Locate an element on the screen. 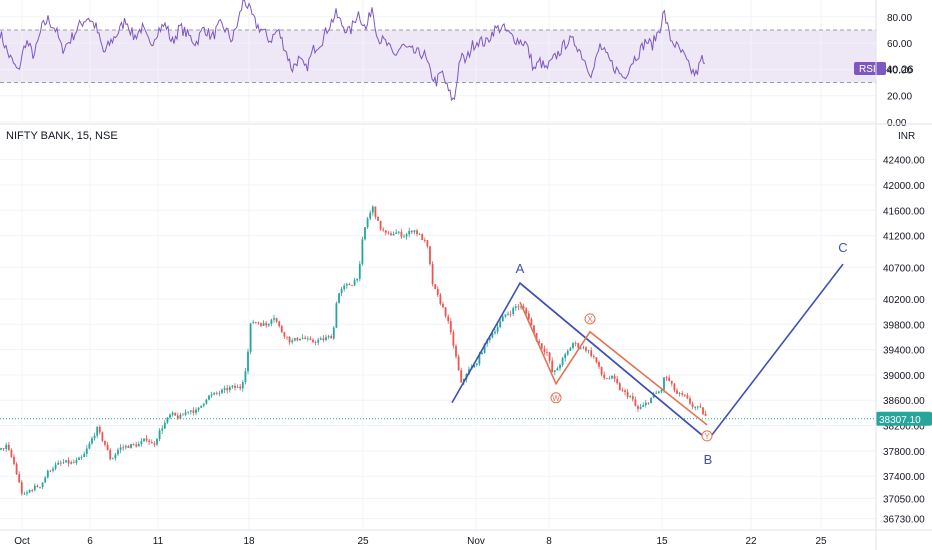 Image resolution: width=932 pixels, height=550 pixels. wave-label-w: W is located at coordinates (556, 398).